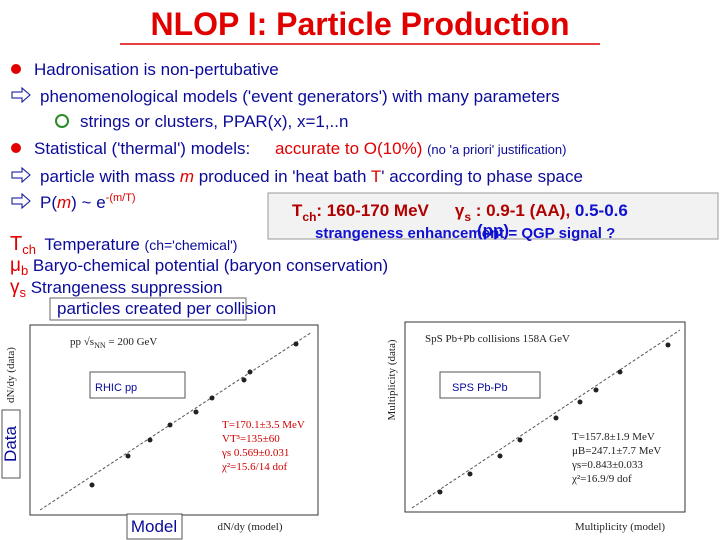 The height and width of the screenshot is (540, 720). I want to click on bottom-label: Model, so click(154, 526).